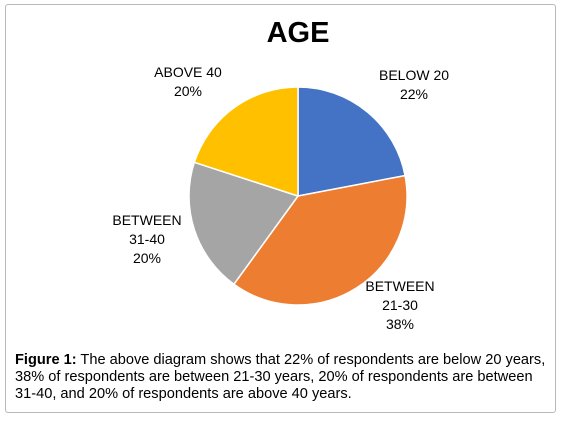  What do you see at coordinates (147, 239) in the screenshot?
I see `slice-category-label: 31-40` at bounding box center [147, 239].